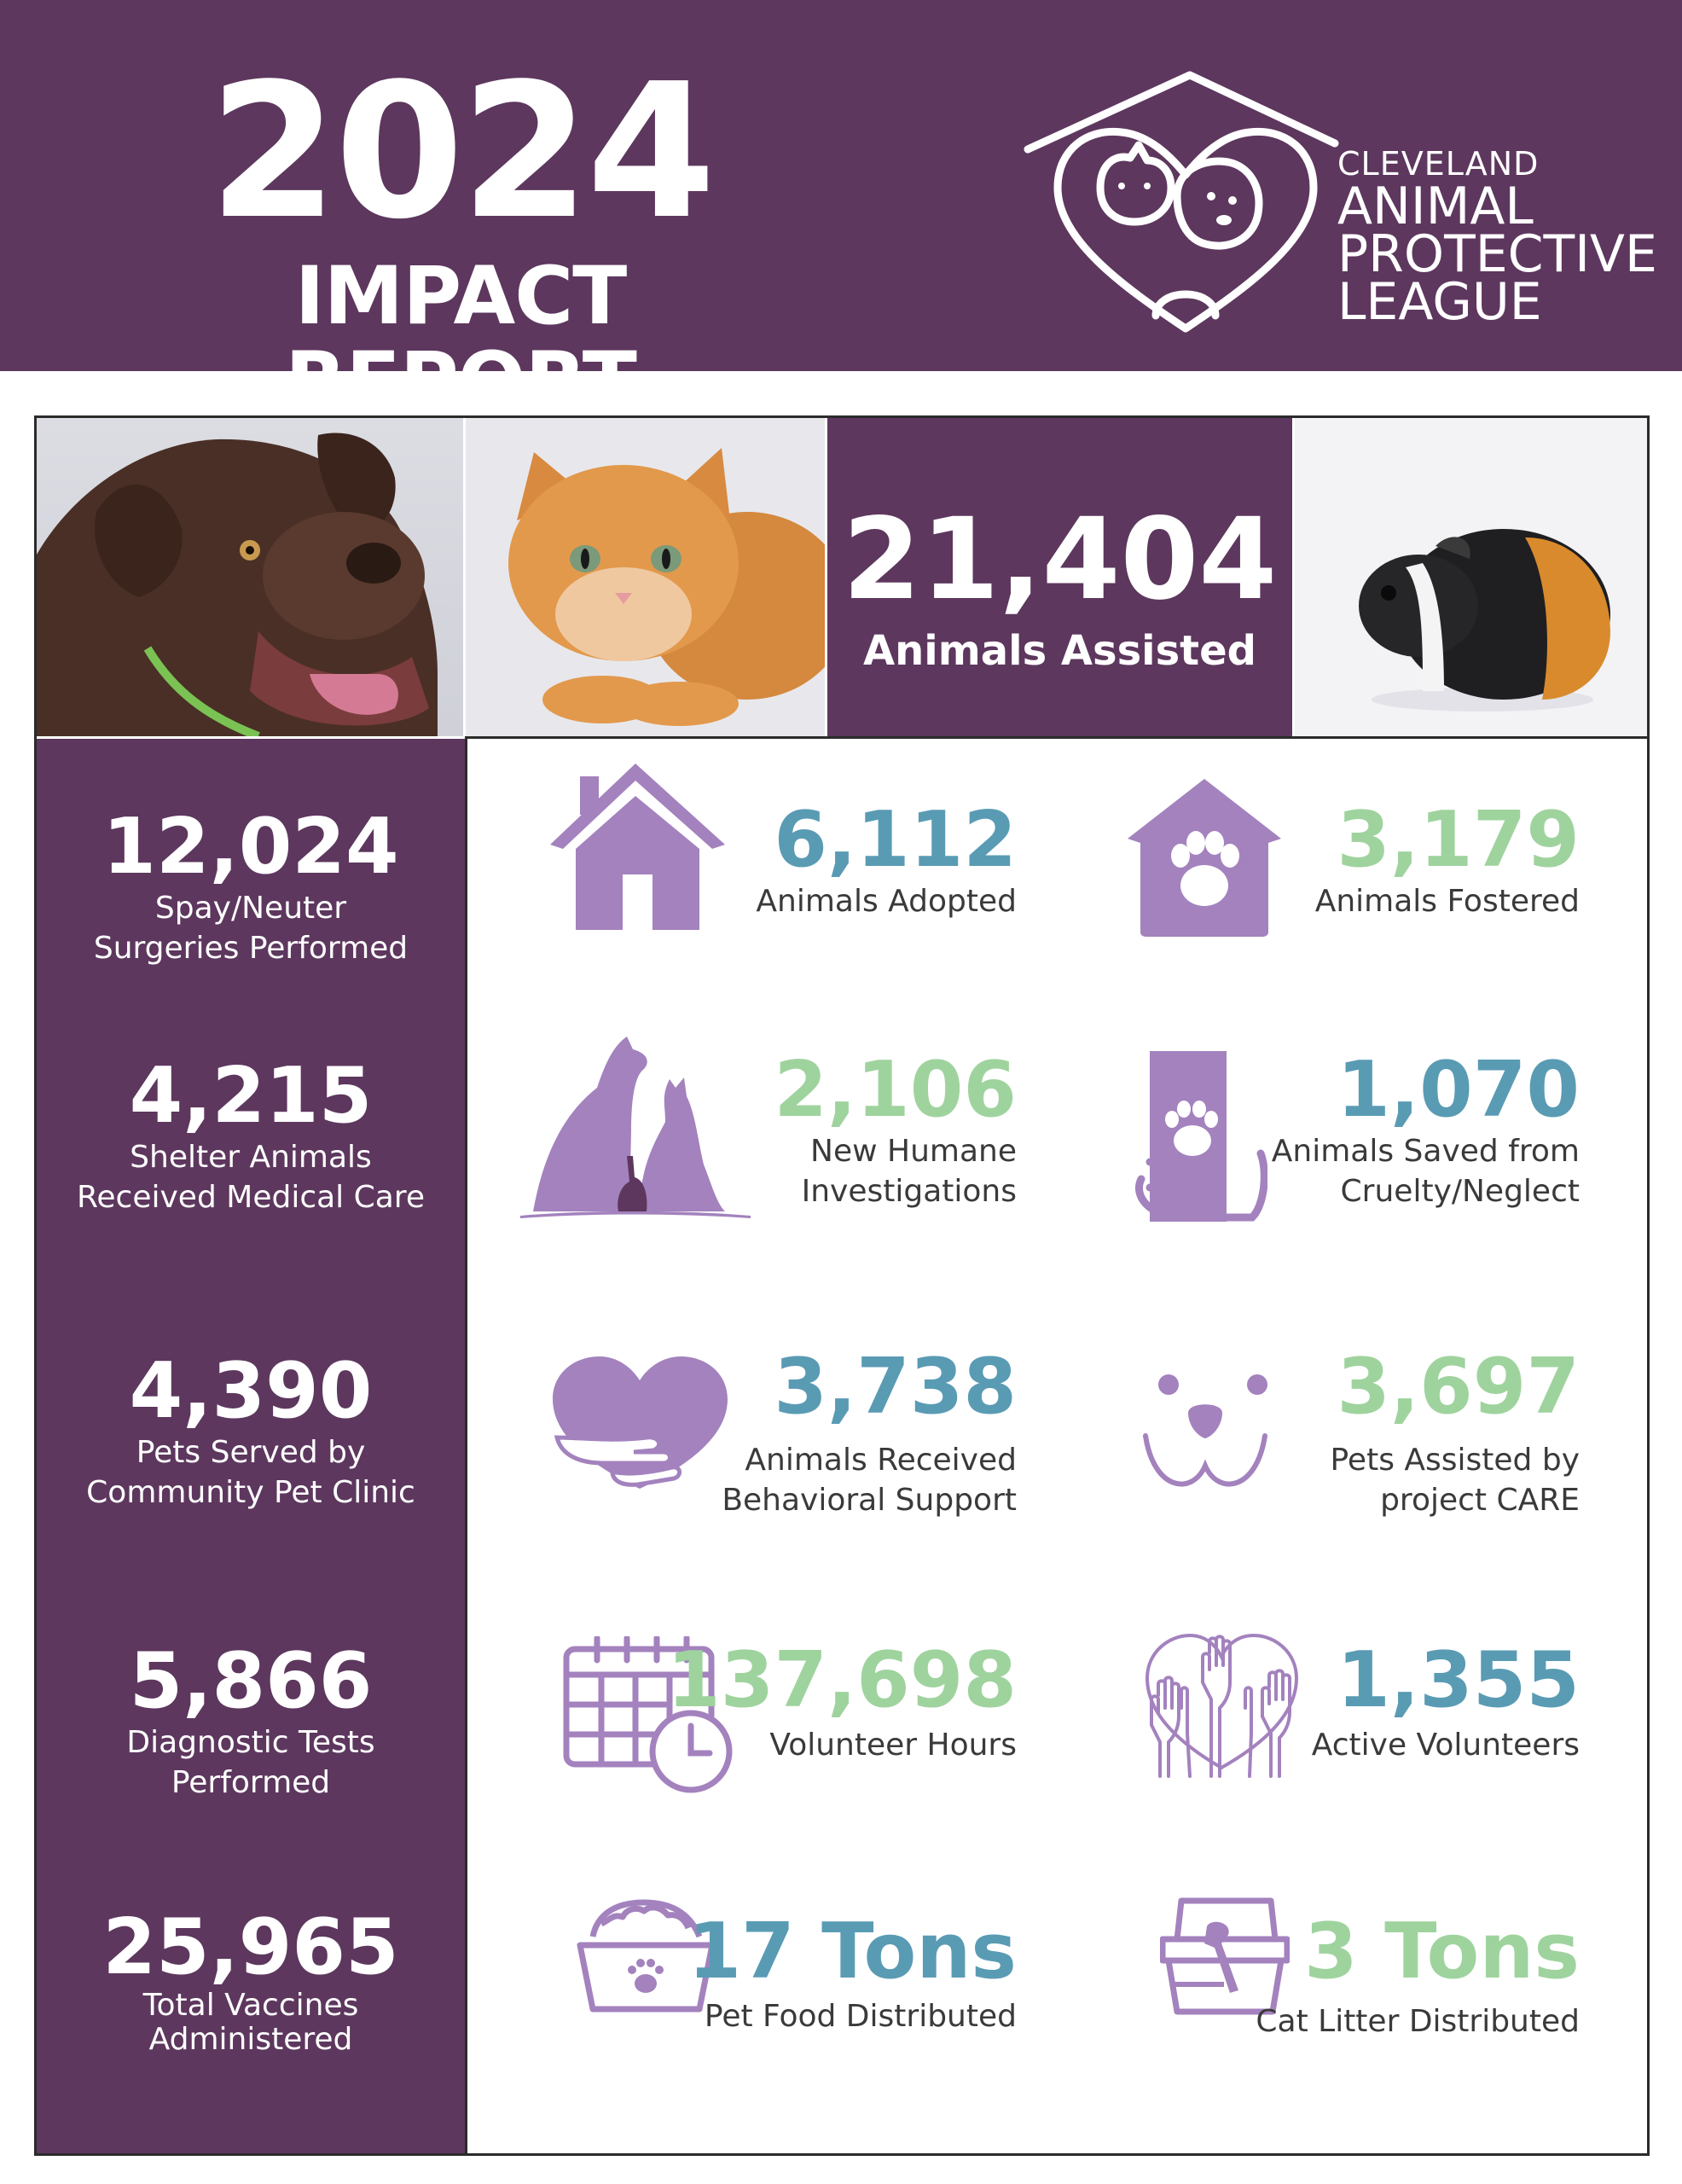  What do you see at coordinates (1447, 901) in the screenshot?
I see `stat-label: Animals Fostered` at bounding box center [1447, 901].